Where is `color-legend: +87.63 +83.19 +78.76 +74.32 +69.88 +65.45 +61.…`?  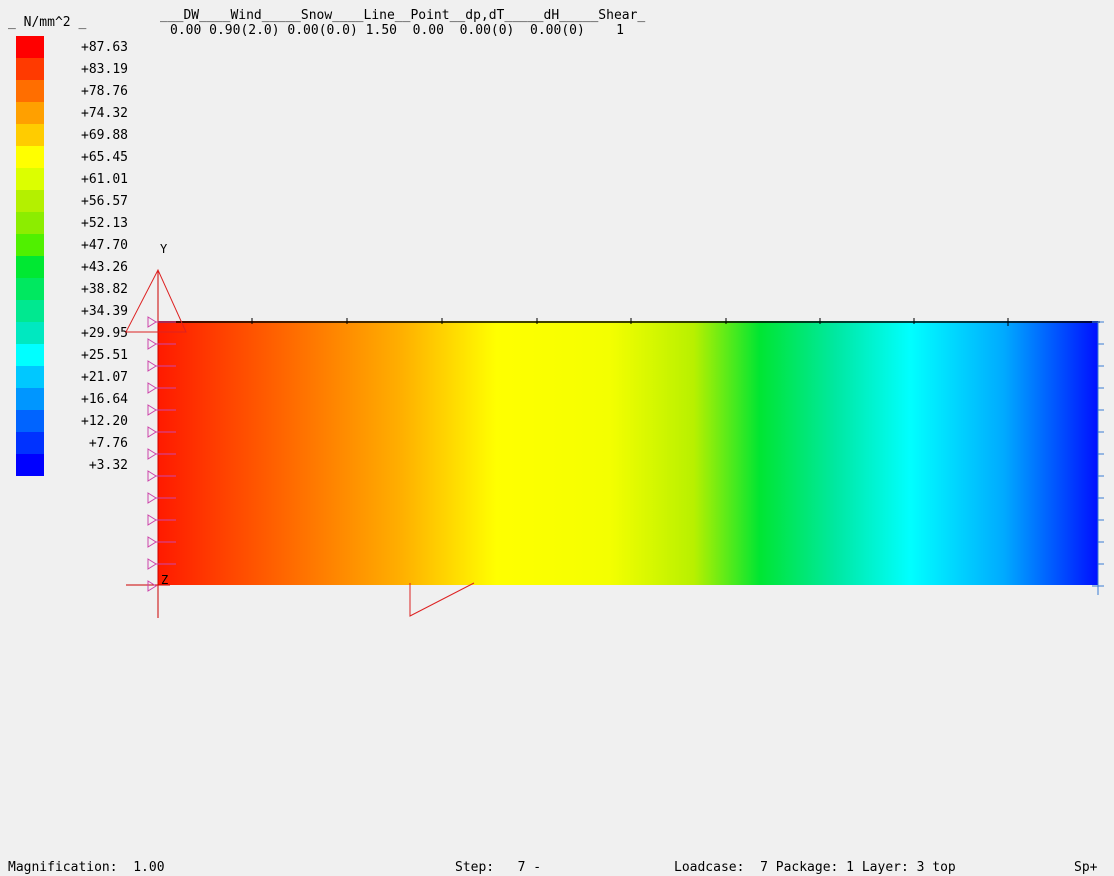
color-legend: +87.63 +83.19 +78.76 +74.32 +69.88 +65.45 +61.… is located at coordinates (71, 256).